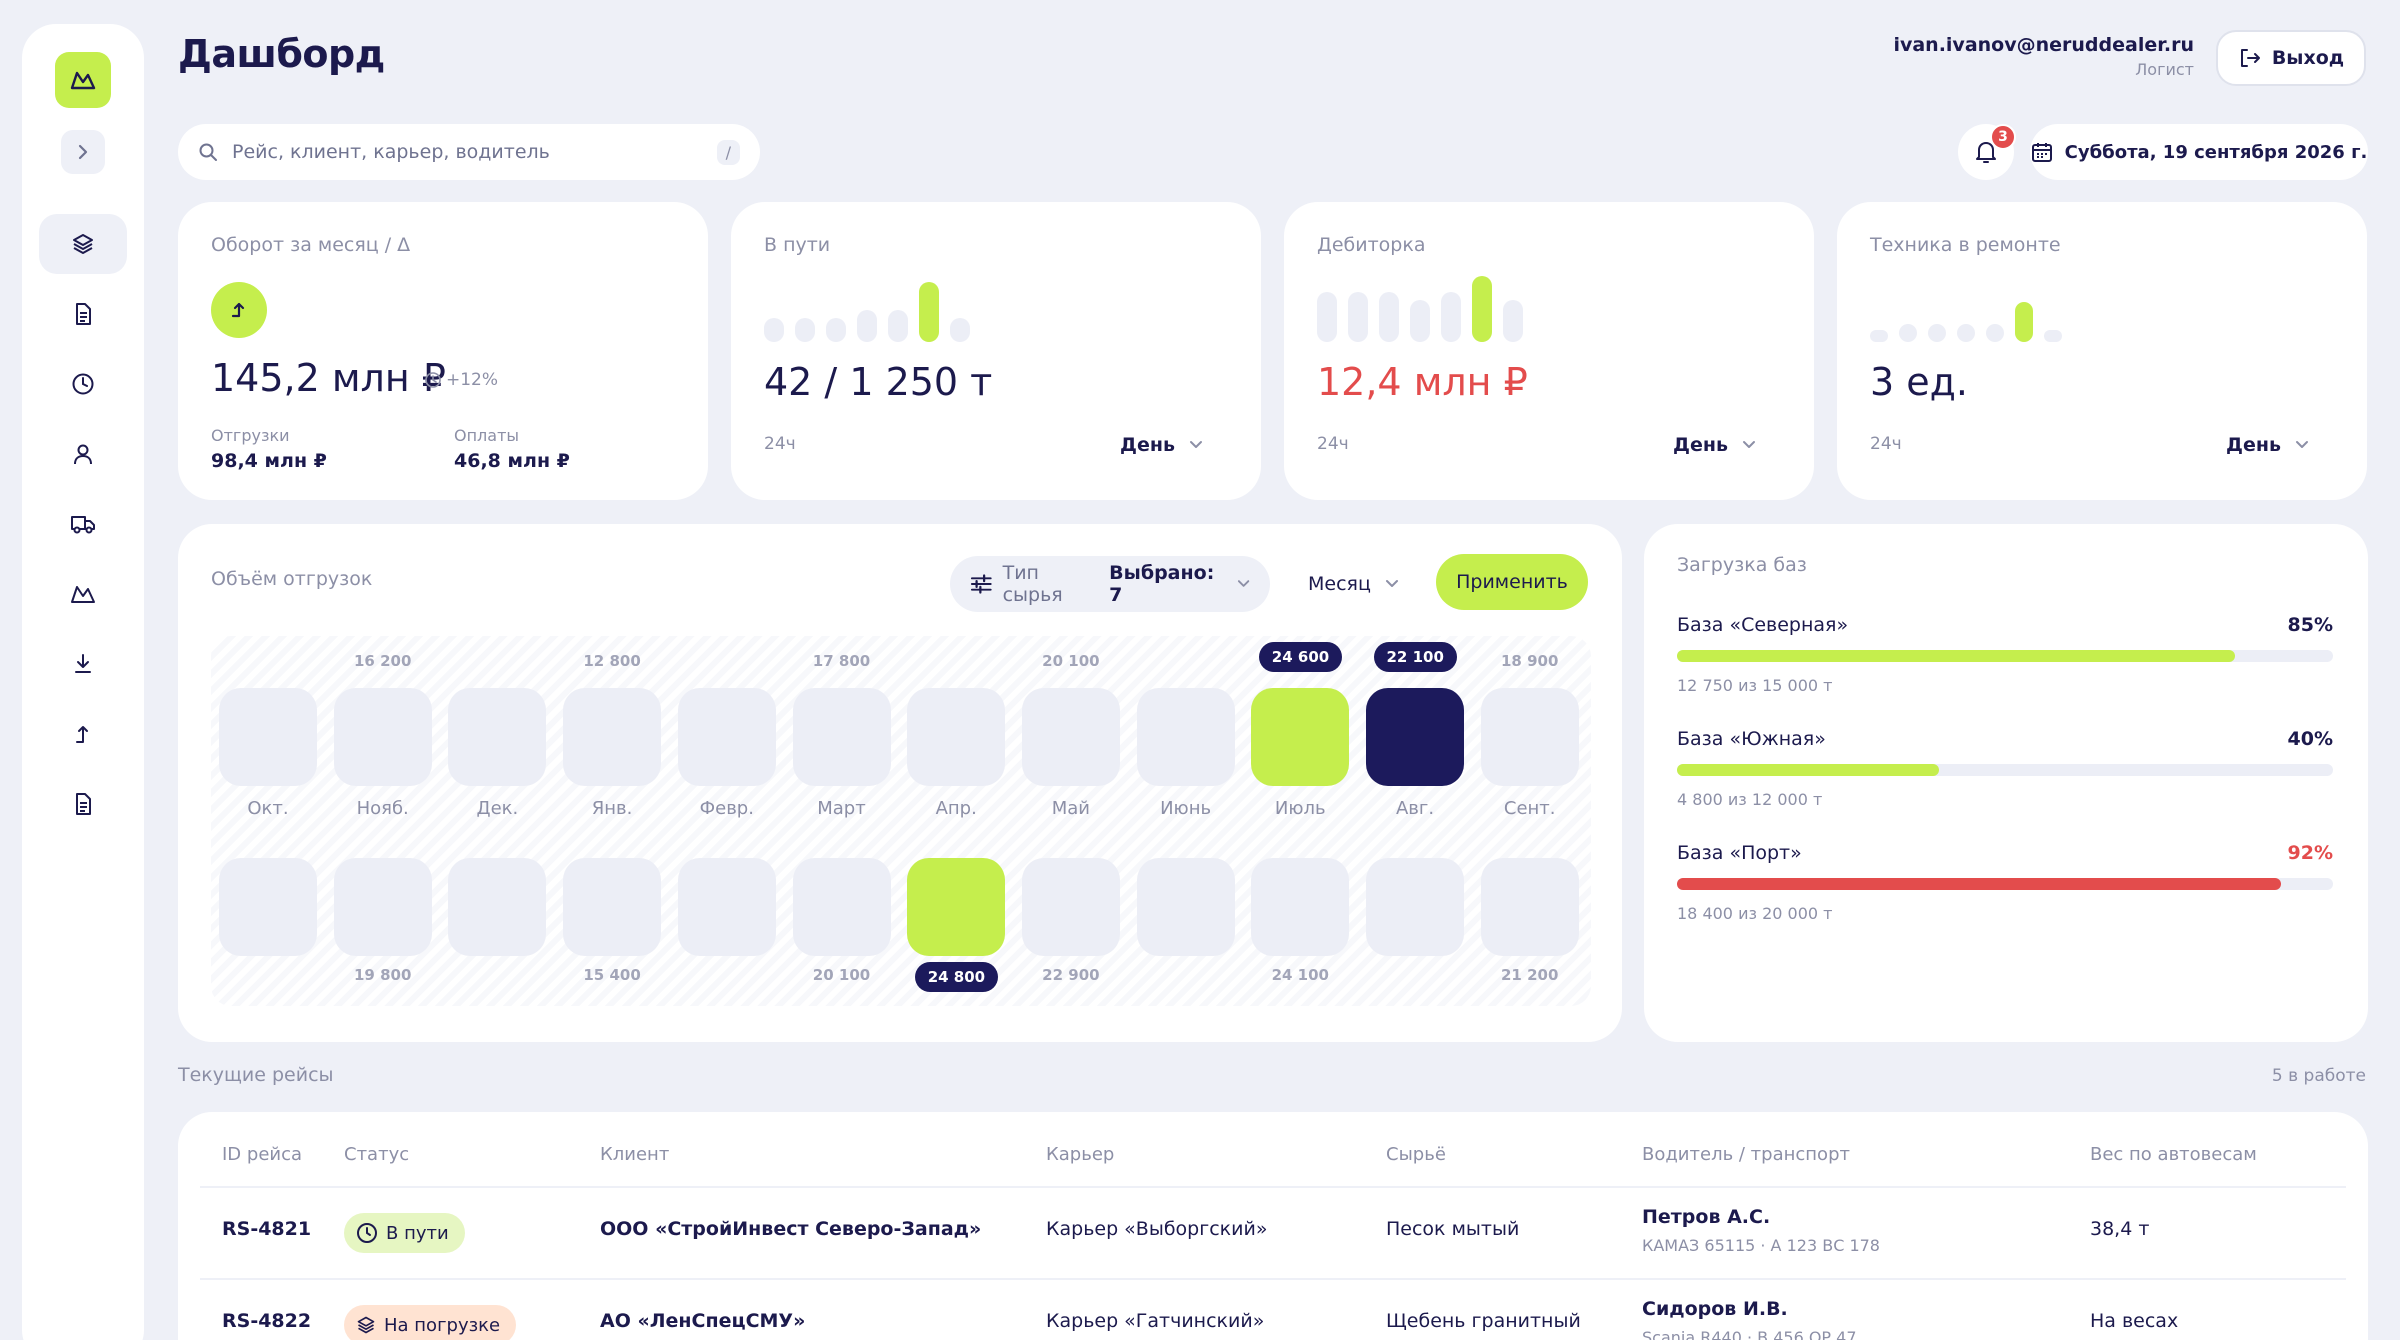 This screenshot has width=2400, height=1340. Describe the element at coordinates (1746, 1154) in the screenshot. I see `column-header-driver: Водитель / транспорт` at that location.